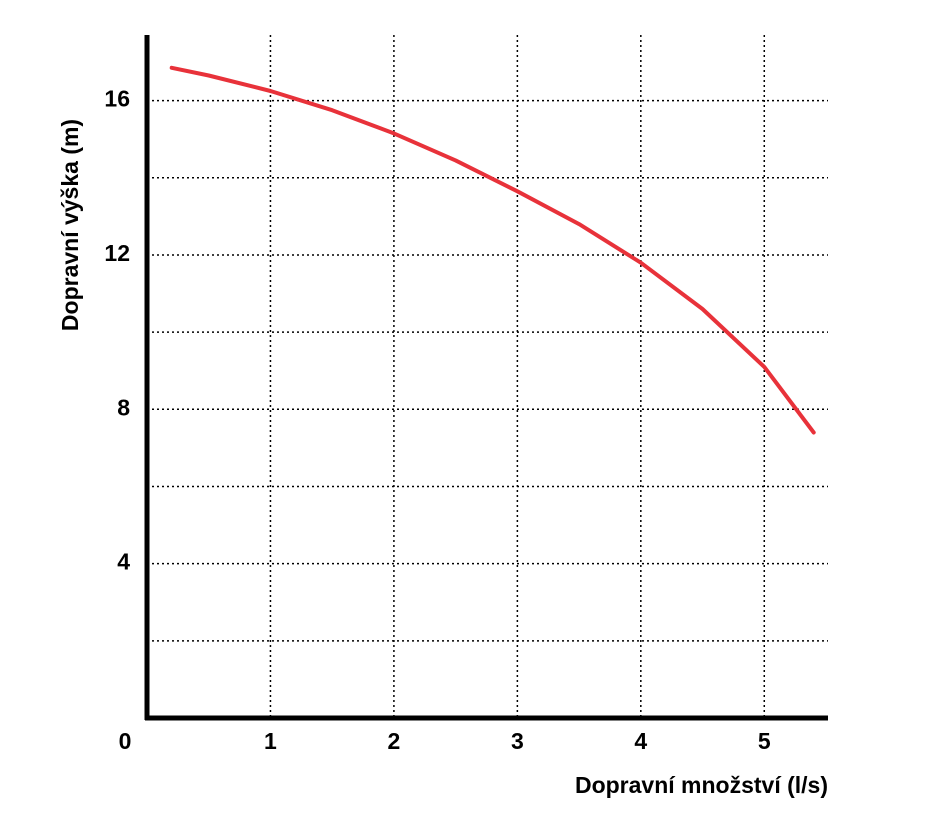 The width and height of the screenshot is (930, 830). What do you see at coordinates (640, 741) in the screenshot?
I see `x-tick-label: 4` at bounding box center [640, 741].